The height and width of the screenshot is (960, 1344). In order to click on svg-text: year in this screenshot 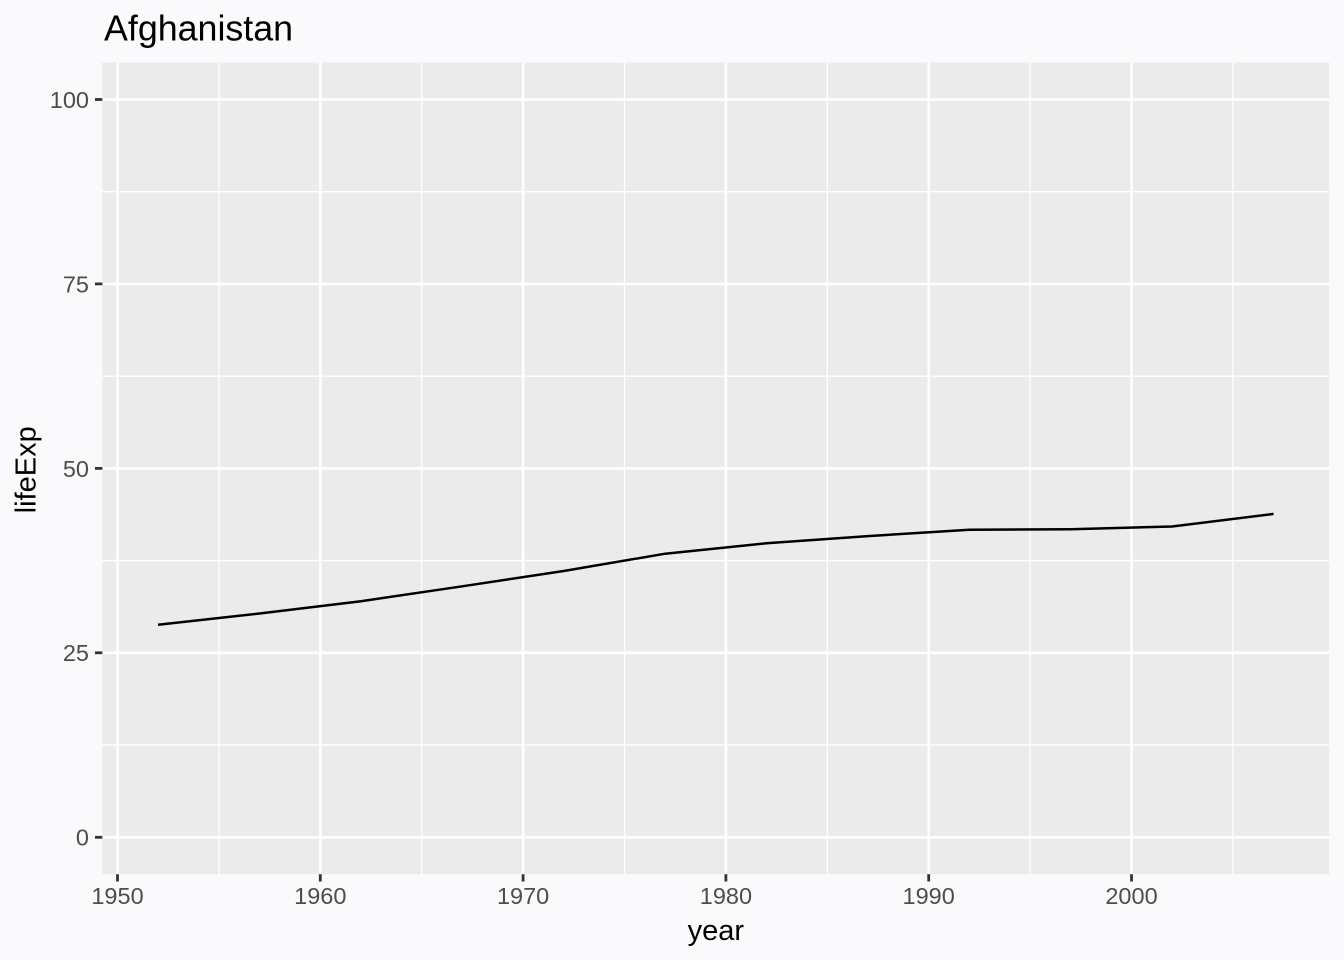, I will do `click(716, 931)`.